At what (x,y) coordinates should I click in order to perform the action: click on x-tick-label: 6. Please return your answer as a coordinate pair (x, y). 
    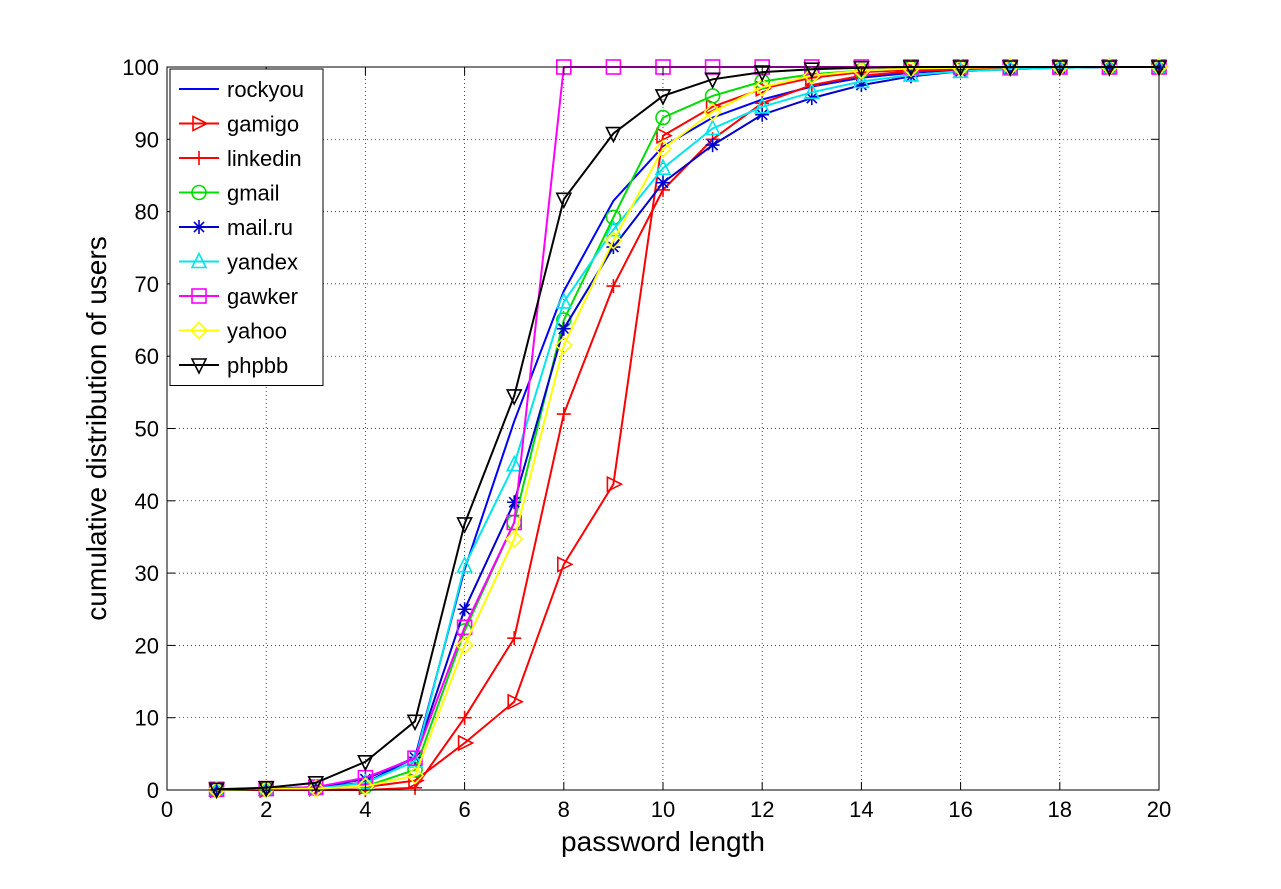
    Looking at the image, I should click on (464, 809).